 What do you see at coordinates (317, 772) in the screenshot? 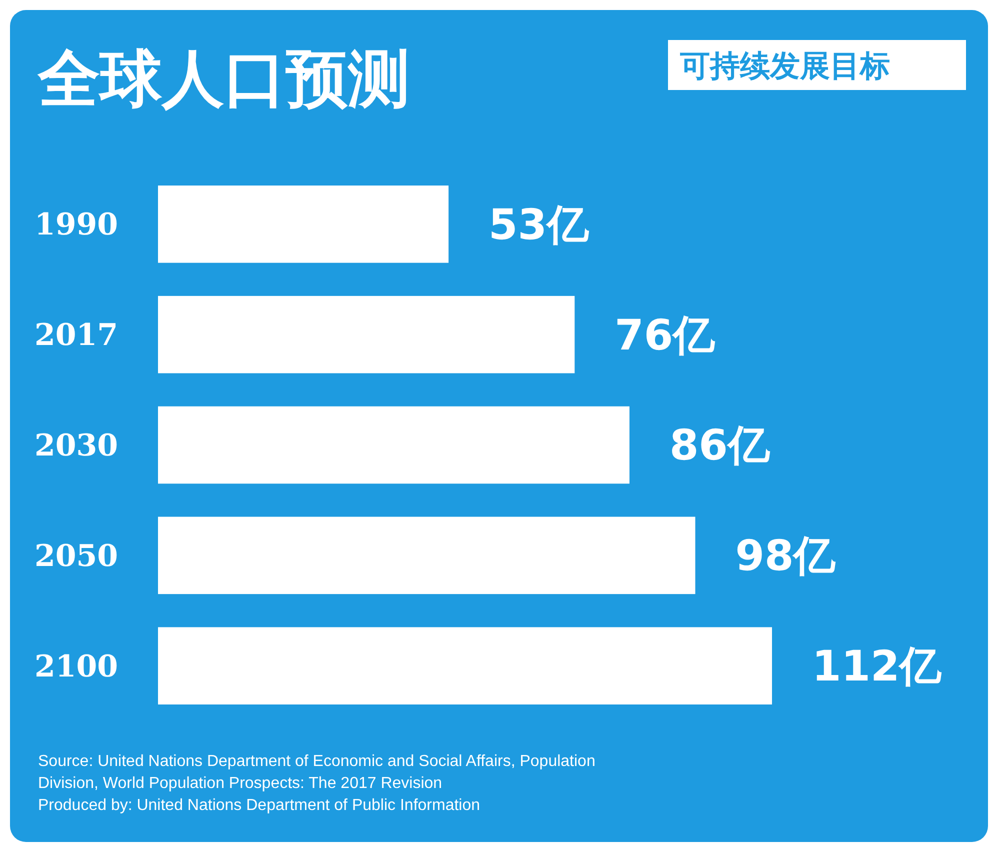
I see `source-note: Source: United Nations Department of Economic and Social Affairs, Population Division, World Population Prospects: The 2017 Revision` at bounding box center [317, 772].